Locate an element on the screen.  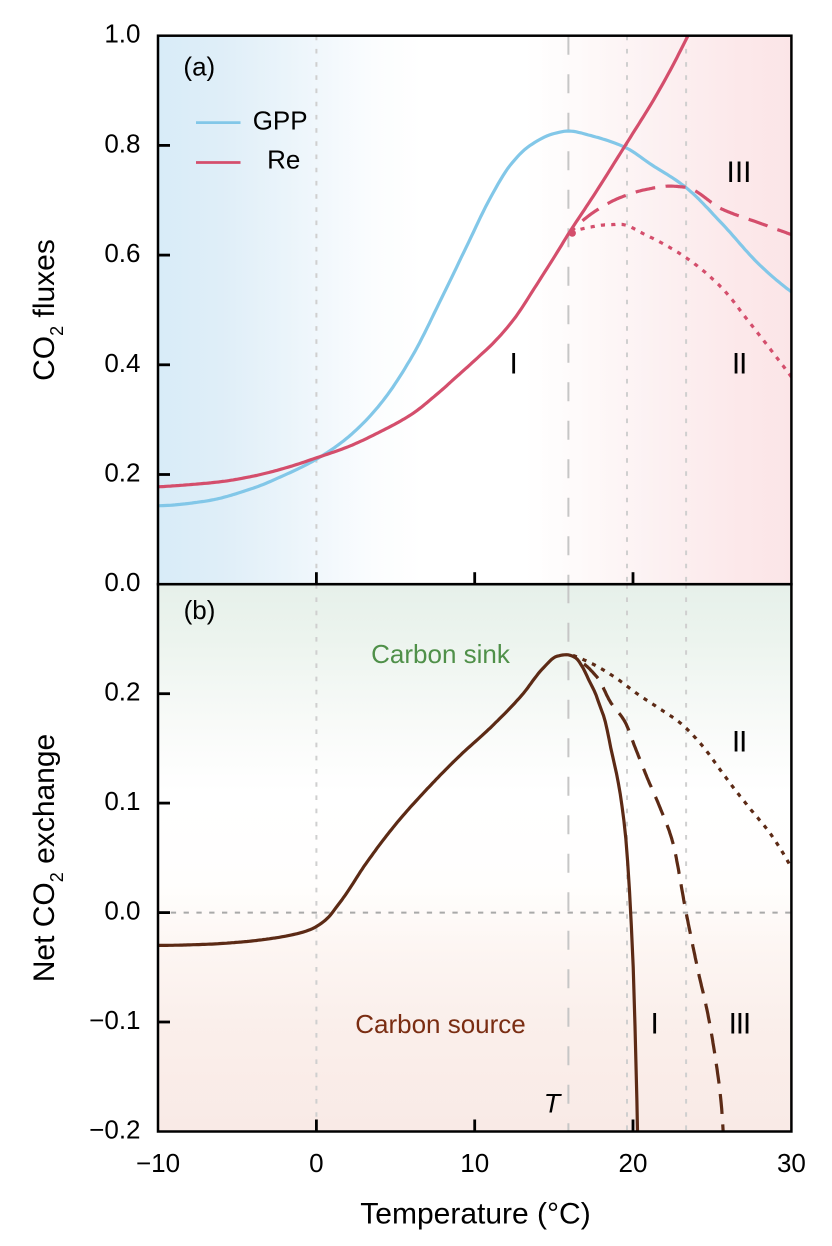
svg-text: −10 is located at coordinates (158, 1163).